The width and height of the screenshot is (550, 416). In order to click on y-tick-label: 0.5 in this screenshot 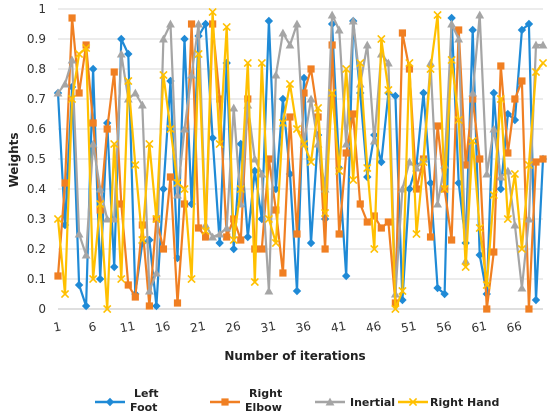, I will do `click(36, 159)`.